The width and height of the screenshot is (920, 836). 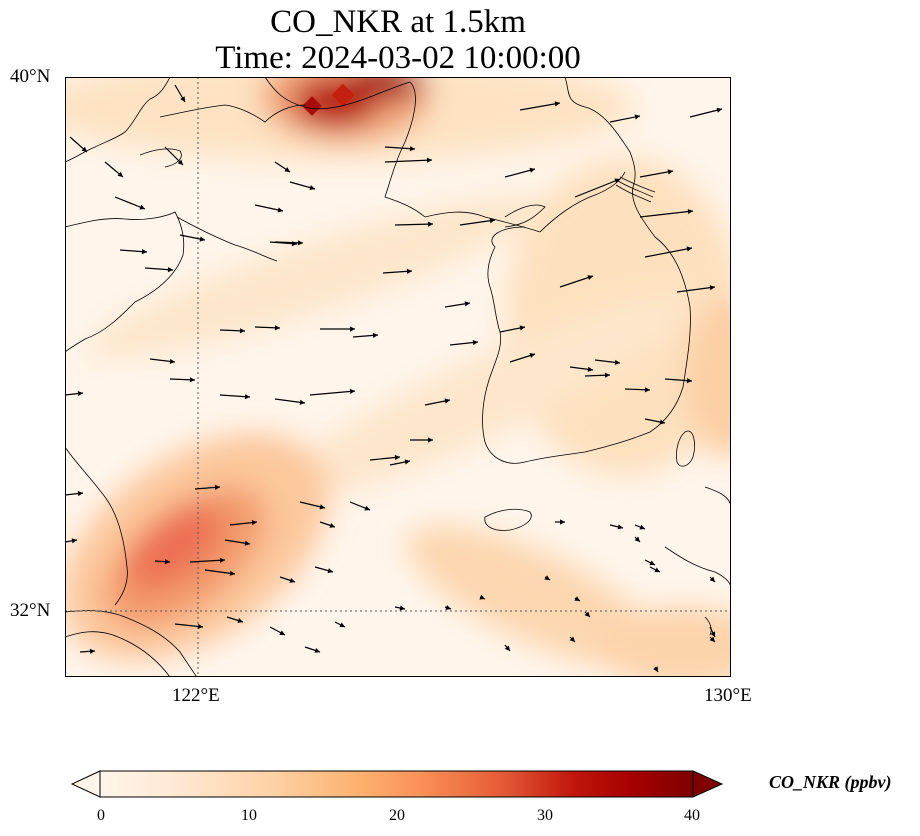 I want to click on colorbar-gradient, so click(x=396, y=784).